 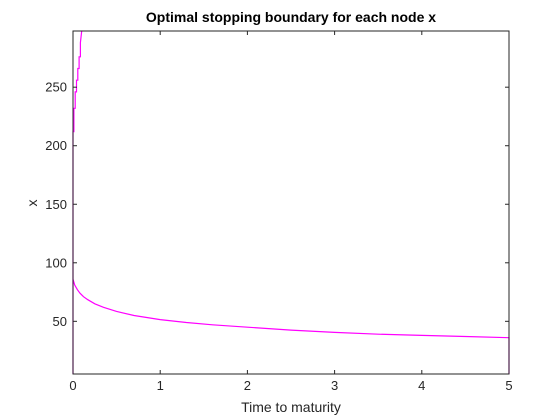 I want to click on x-axis-label: Time to maturity, so click(x=291, y=407).